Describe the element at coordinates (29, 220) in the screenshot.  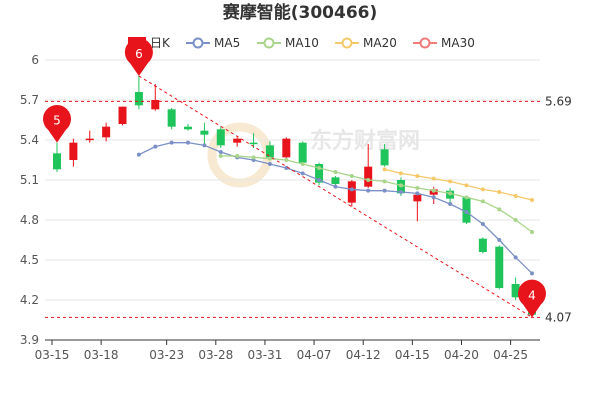
I see `y-tick-label: 4.8` at that location.